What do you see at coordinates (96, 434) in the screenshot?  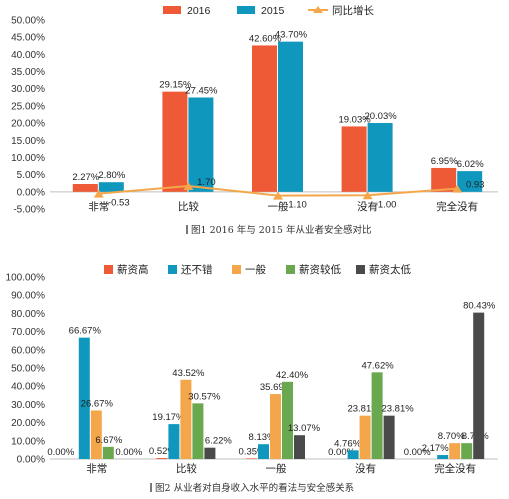 I see `bar-一般-非常` at bounding box center [96, 434].